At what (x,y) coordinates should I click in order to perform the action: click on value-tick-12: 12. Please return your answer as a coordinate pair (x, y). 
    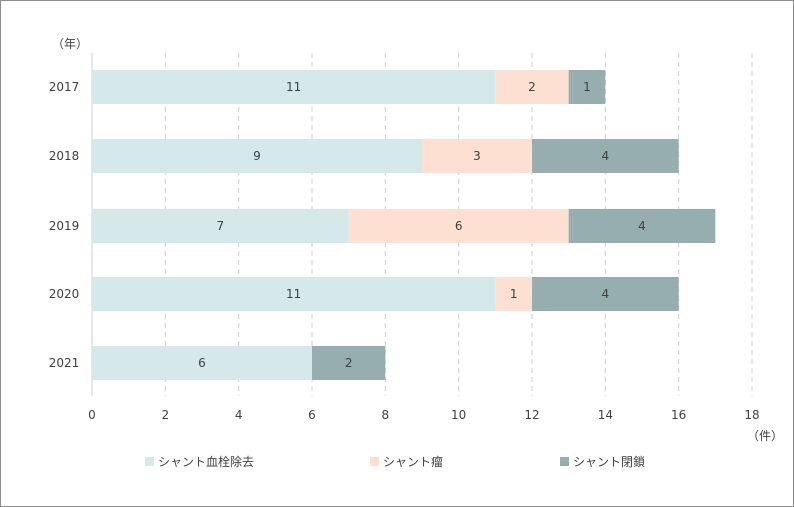
    Looking at the image, I should click on (531, 415).